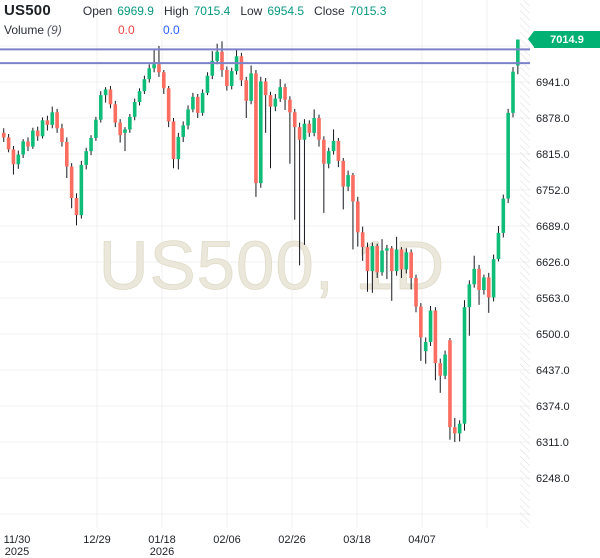 This screenshot has width=600, height=558. I want to click on open-label: Open, so click(97, 11).